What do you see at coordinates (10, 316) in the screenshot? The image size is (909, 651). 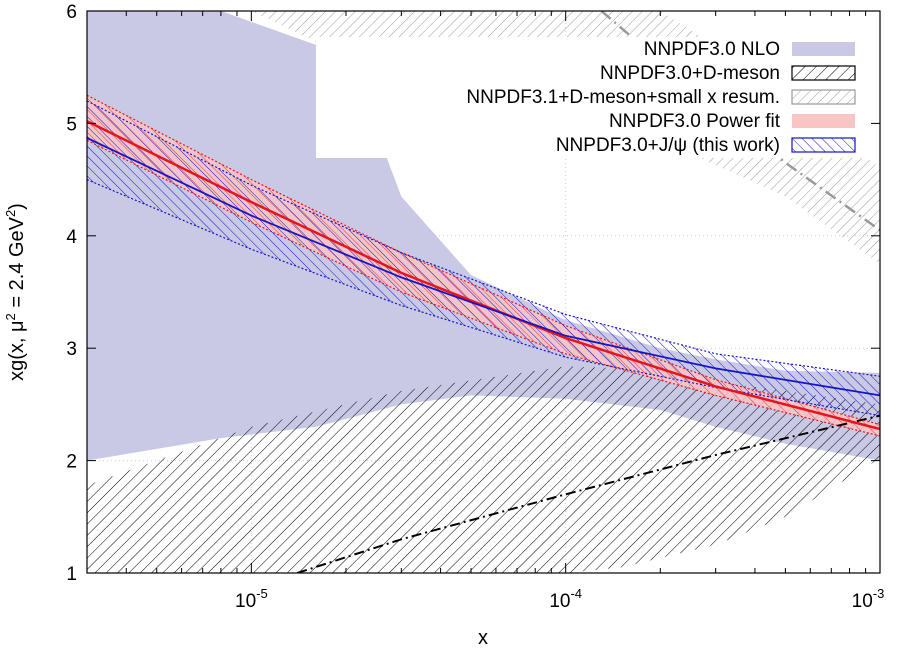 I see `y-axis-title-sup1: 2` at bounding box center [10, 316].